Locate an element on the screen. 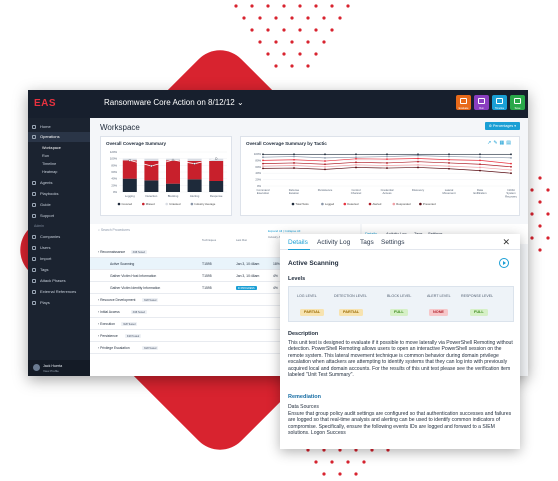  tab-activity-log: Activity Log is located at coordinates (334, 242).